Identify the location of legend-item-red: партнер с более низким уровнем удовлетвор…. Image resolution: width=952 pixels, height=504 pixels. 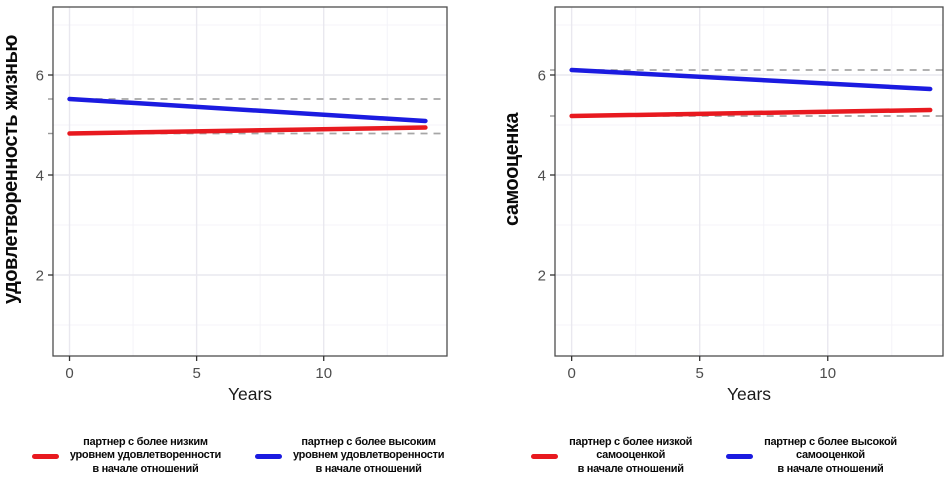
(126, 456).